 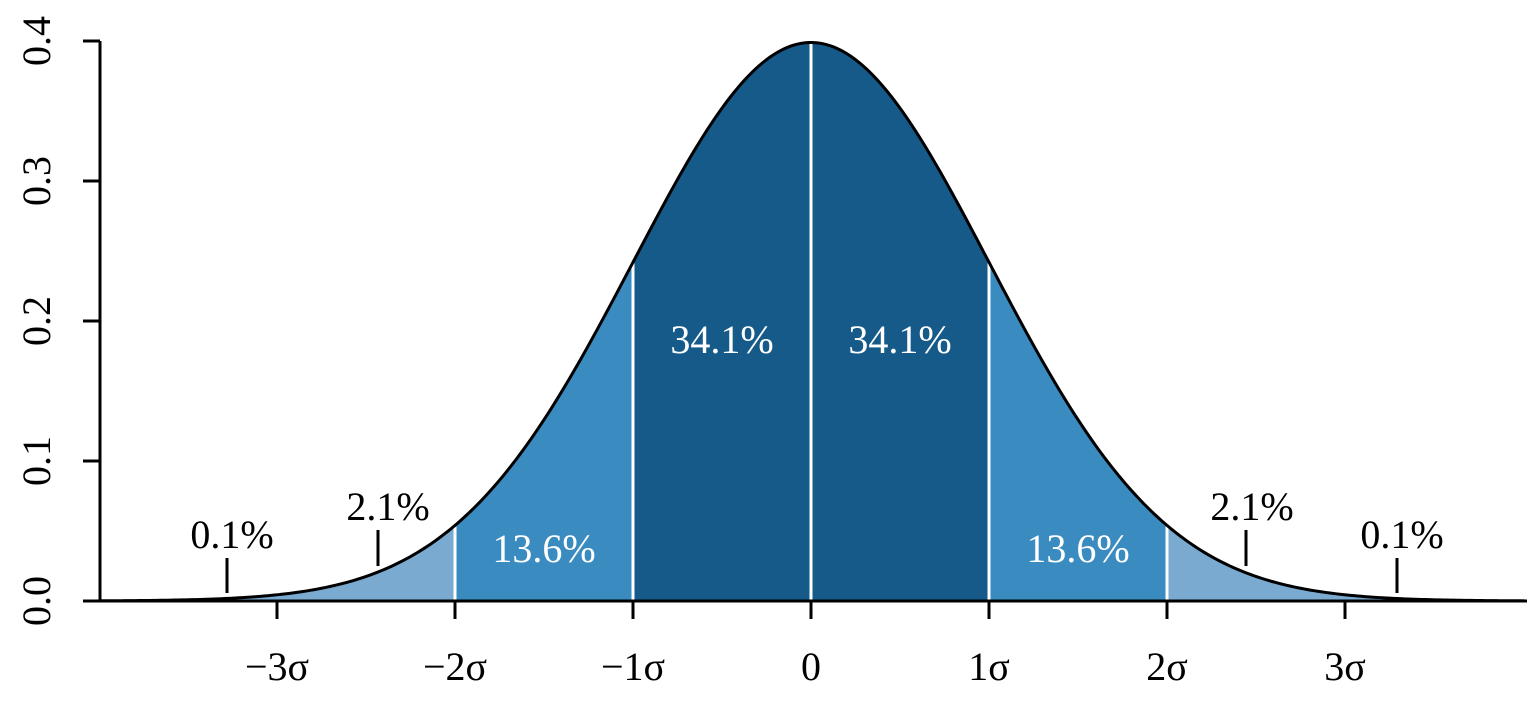 What do you see at coordinates (36, 321) in the screenshot?
I see `y-tick-label: 0.2` at bounding box center [36, 321].